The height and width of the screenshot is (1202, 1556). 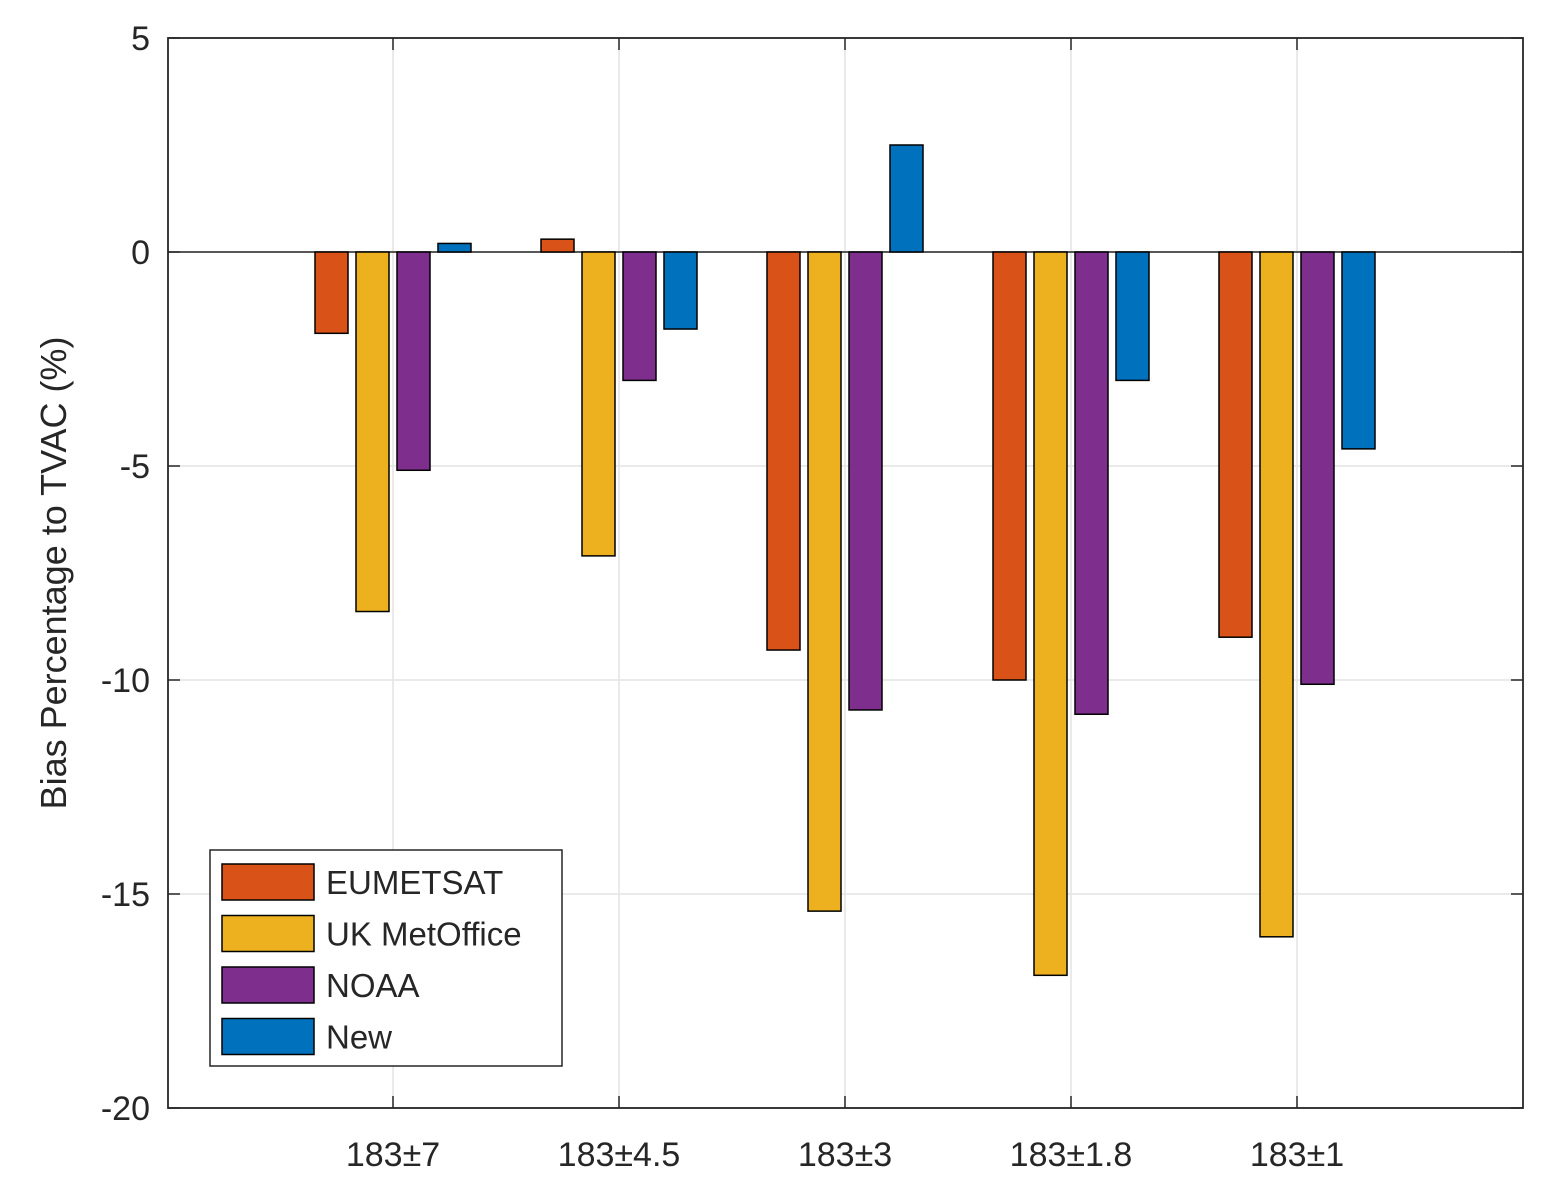 I want to click on legend-label-3: New, so click(x=359, y=1037).